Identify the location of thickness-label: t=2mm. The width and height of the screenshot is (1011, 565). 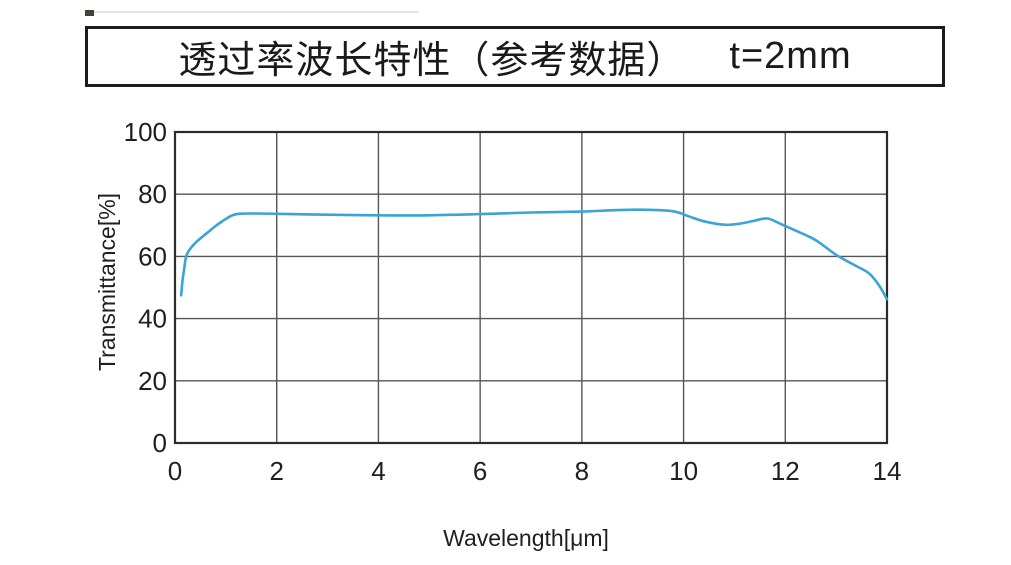
(790, 56).